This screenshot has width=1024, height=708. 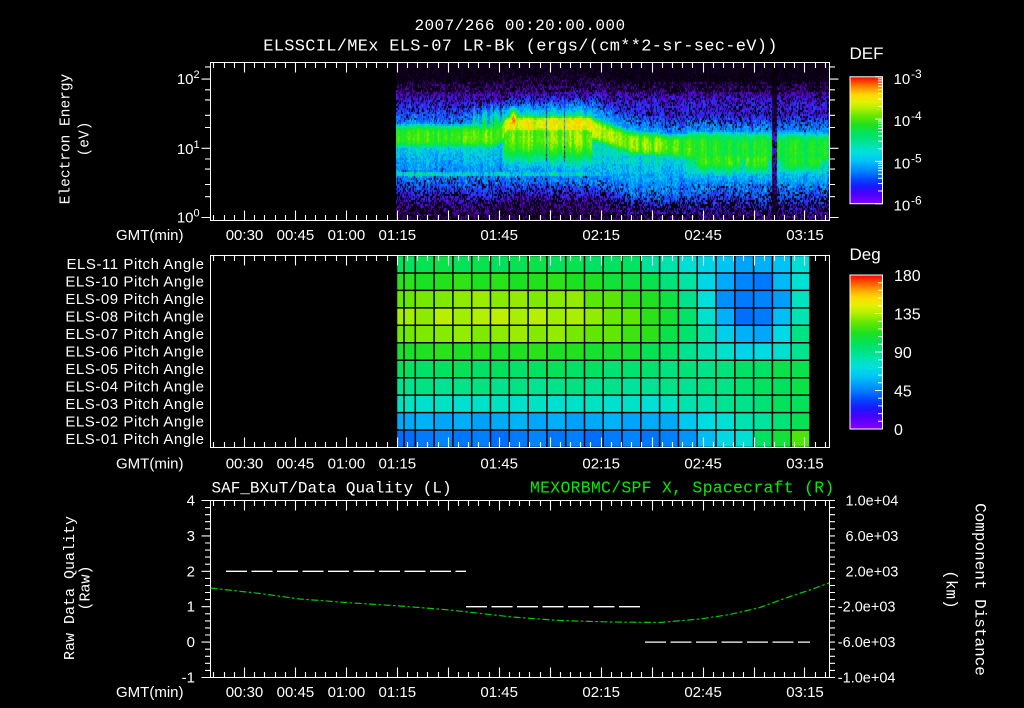 What do you see at coordinates (134, 421) in the screenshot?
I see `svg-text: ELS-02 Pitch Angle` at bounding box center [134, 421].